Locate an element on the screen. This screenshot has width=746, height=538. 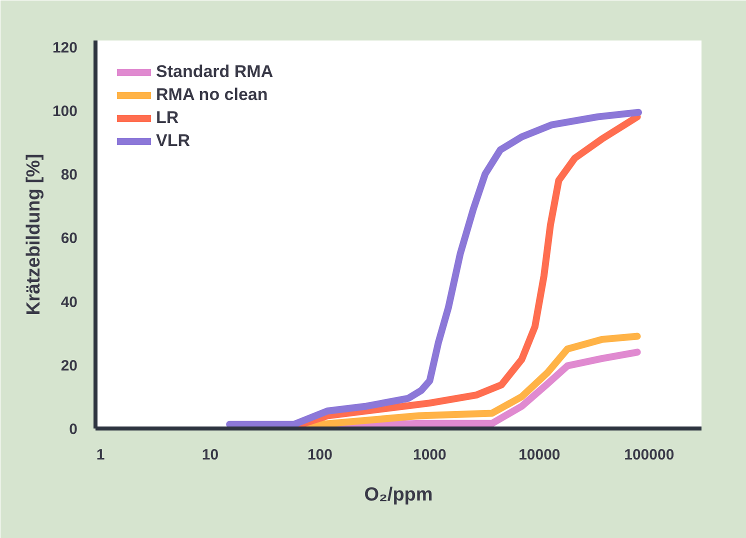
y-tick-label: 20 is located at coordinates (69, 365).